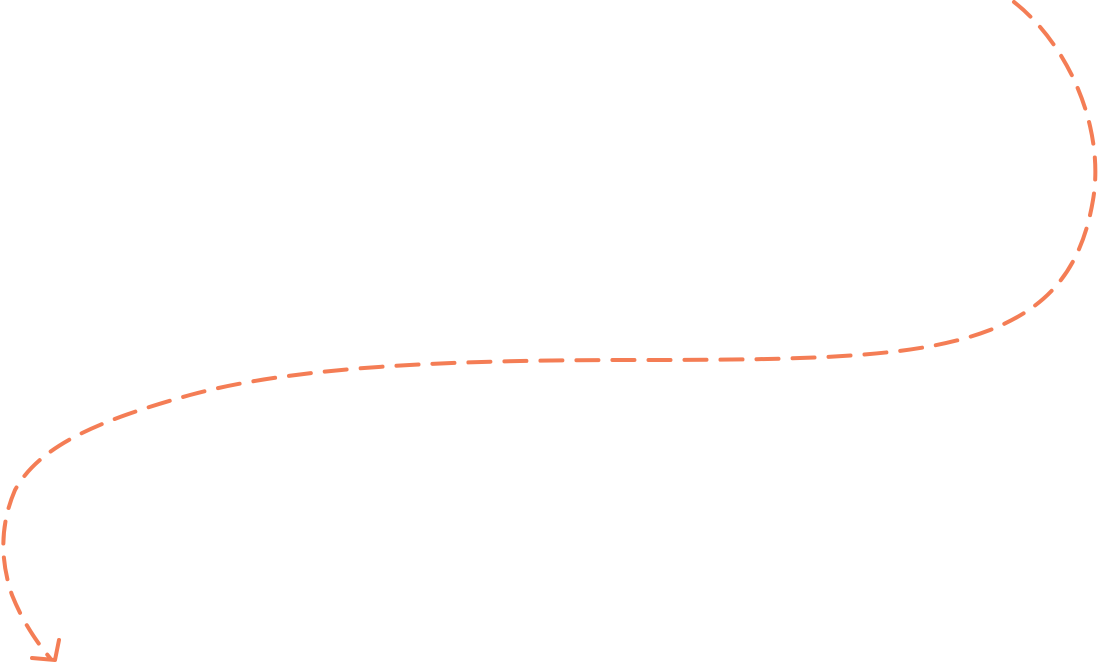 This screenshot has width=1099, height=665. What do you see at coordinates (45, 650) in the screenshot?
I see `arrowhead-icon` at bounding box center [45, 650].